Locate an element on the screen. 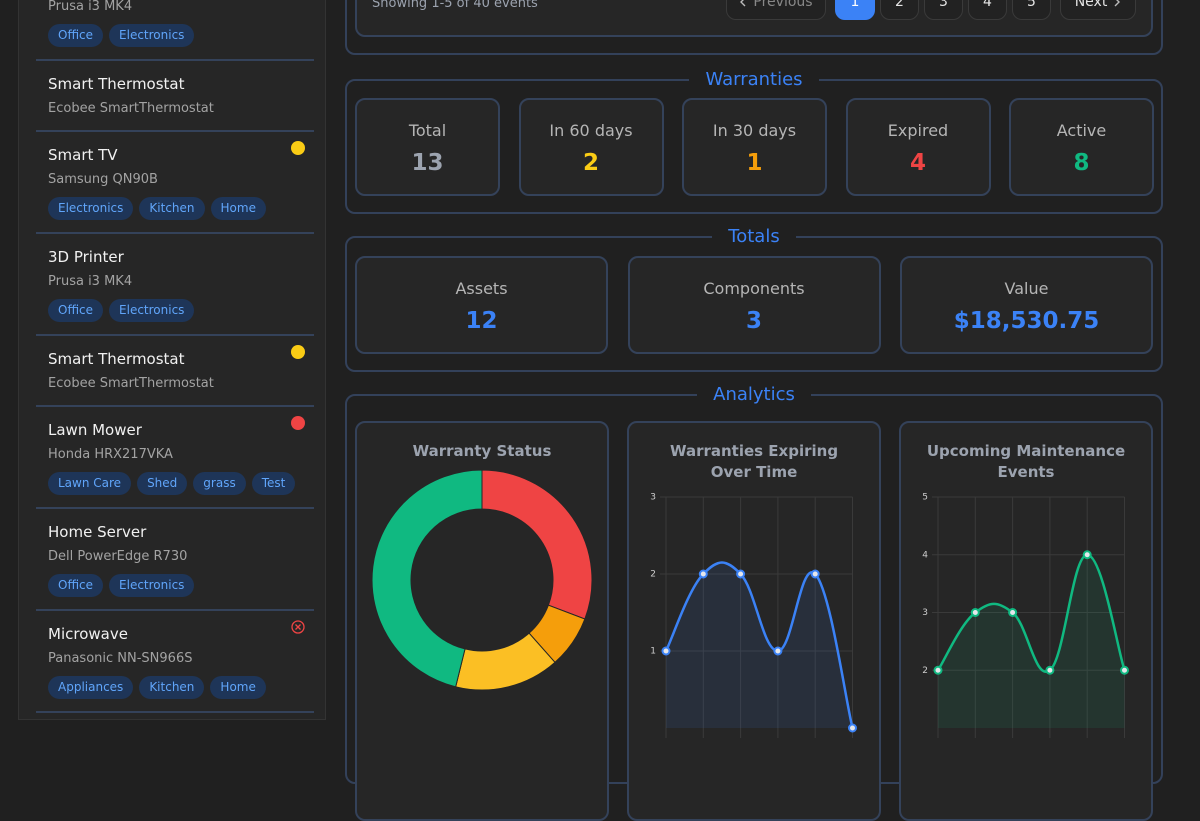 The width and height of the screenshot is (1200, 821). pagination: Previous 1 2 3 4 5 Next is located at coordinates (931, 10).